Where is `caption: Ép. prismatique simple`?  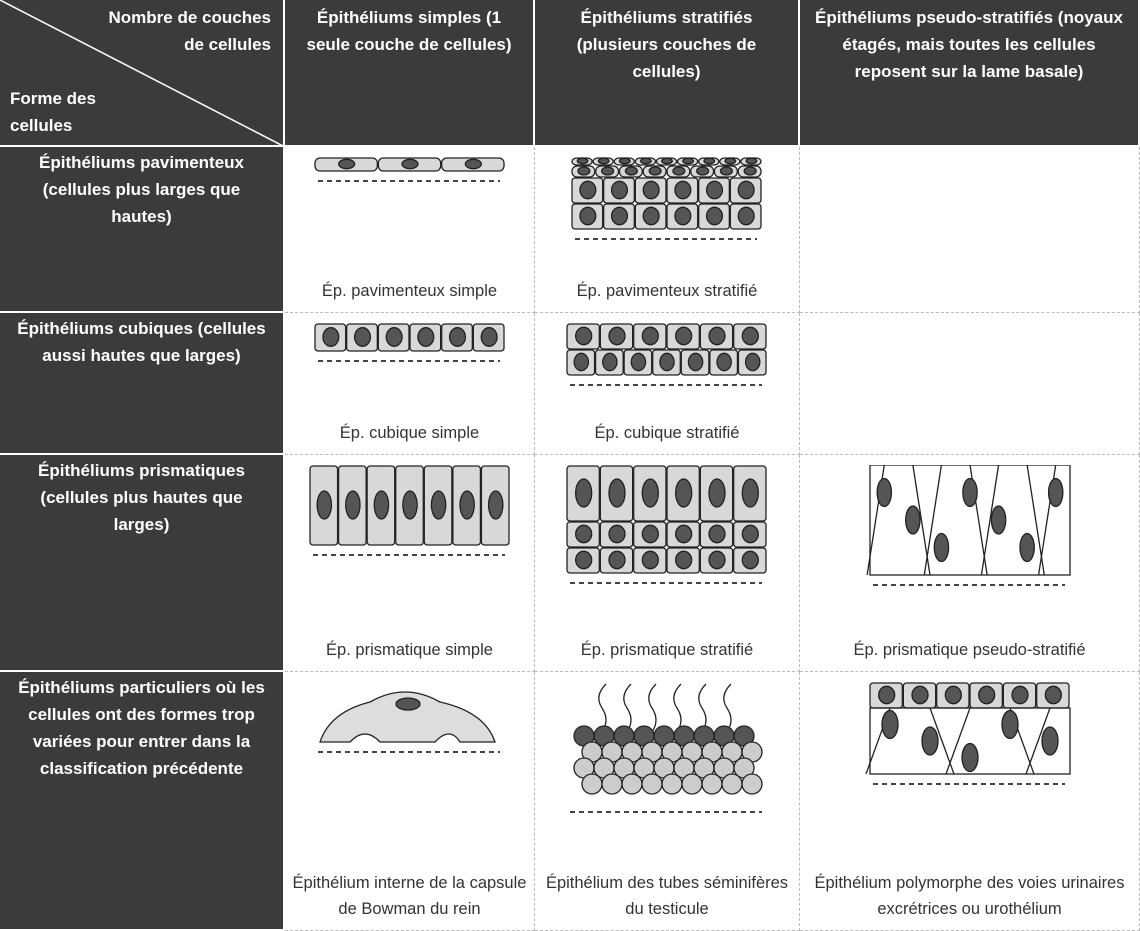 caption: Ép. prismatique simple is located at coordinates (409, 650).